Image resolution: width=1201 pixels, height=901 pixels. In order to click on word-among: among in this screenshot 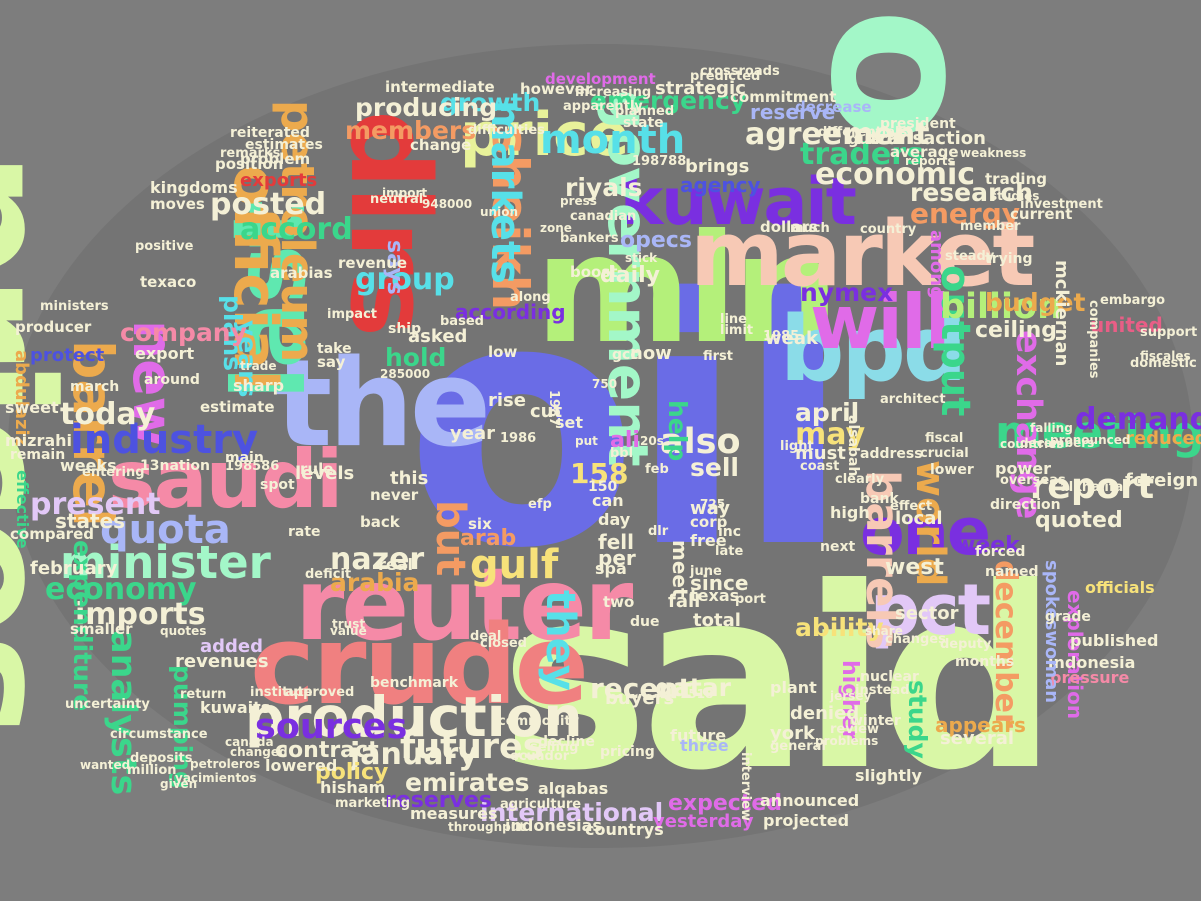, I will do `click(936, 264)`.